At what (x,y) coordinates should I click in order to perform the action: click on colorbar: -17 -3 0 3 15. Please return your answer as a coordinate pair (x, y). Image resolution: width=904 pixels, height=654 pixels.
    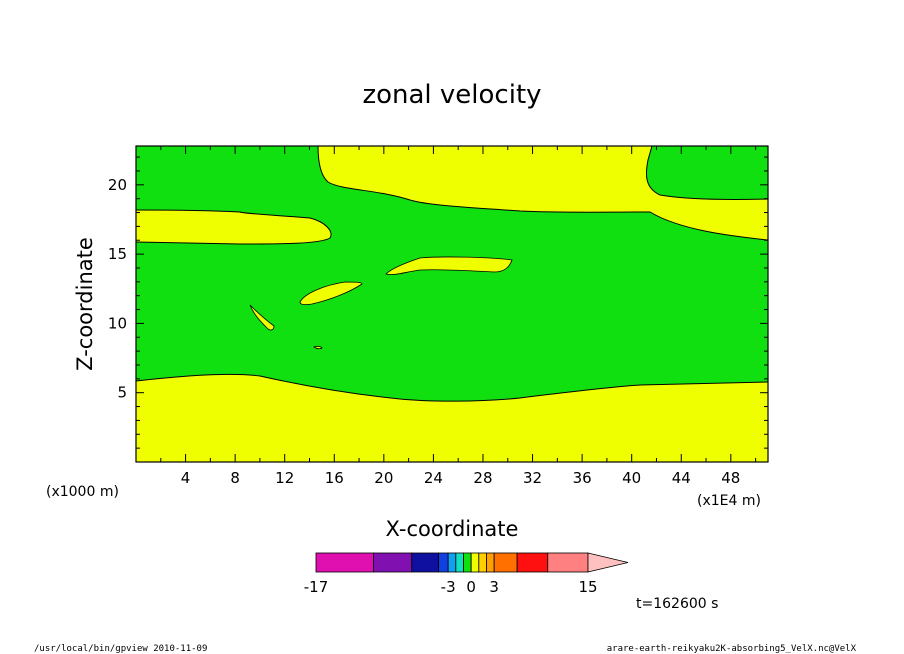
    Looking at the image, I should click on (466, 574).